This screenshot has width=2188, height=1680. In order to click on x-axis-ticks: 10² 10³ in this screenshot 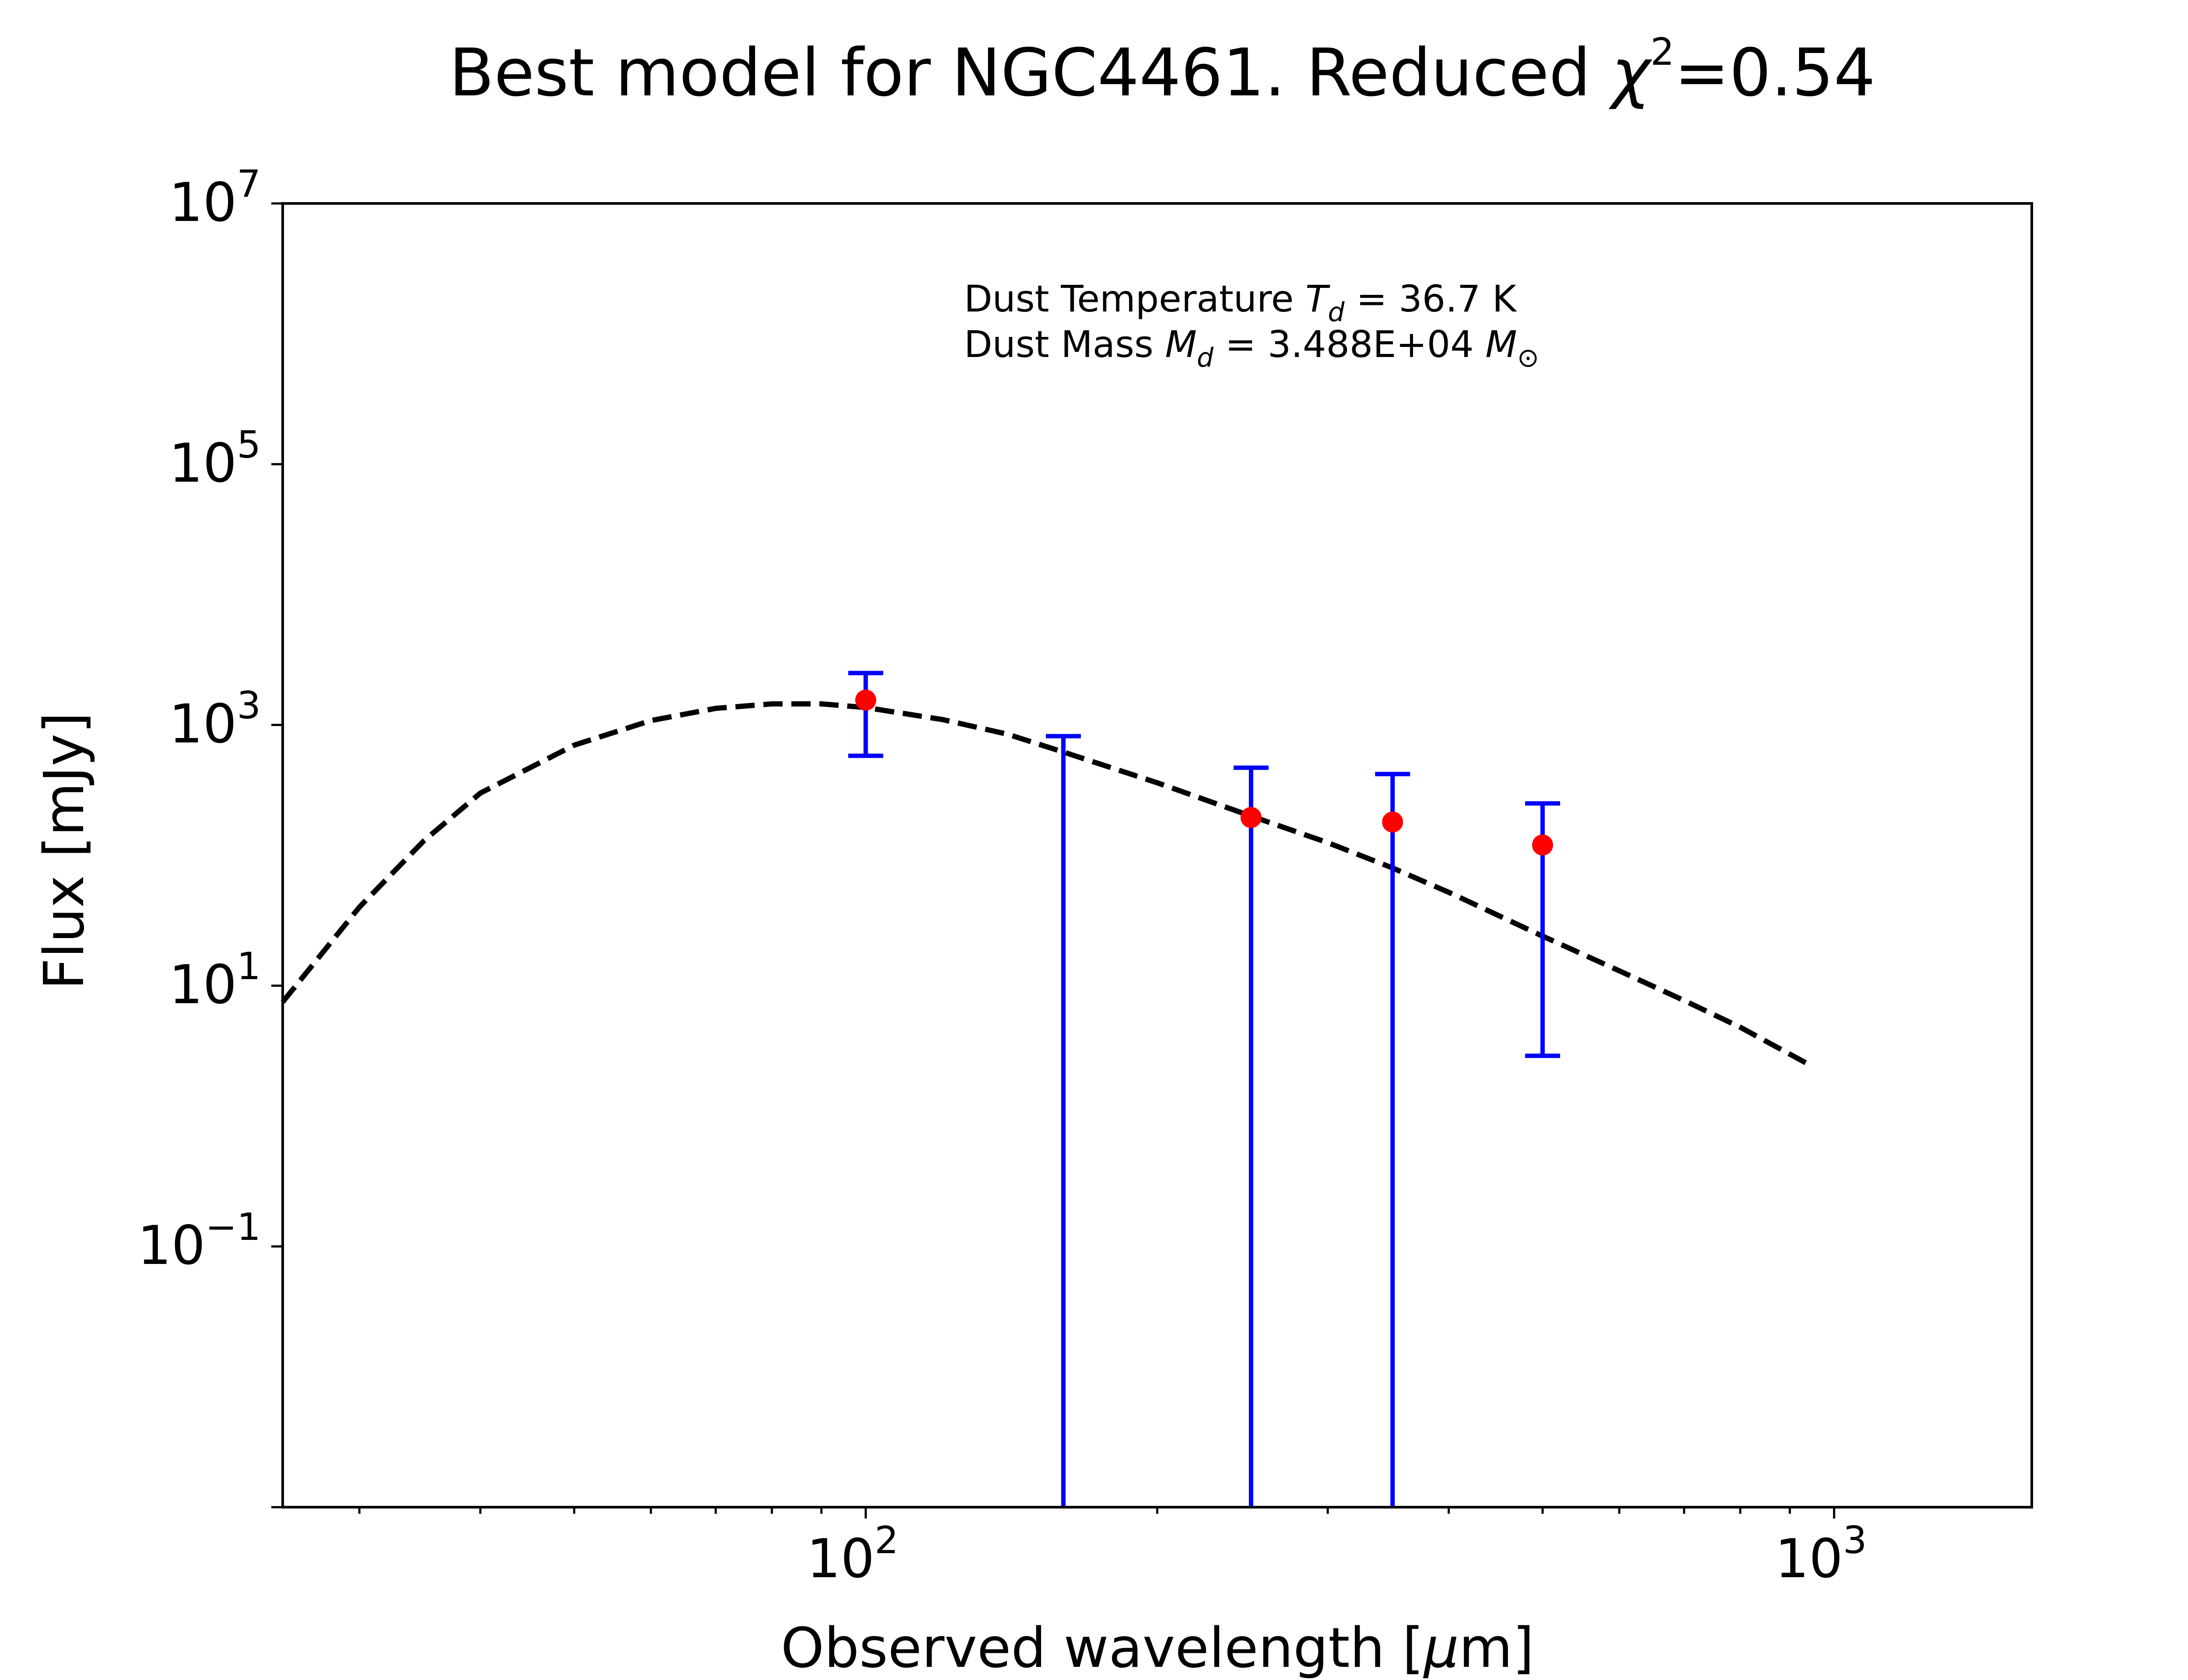, I will do `click(1112, 1548)`.